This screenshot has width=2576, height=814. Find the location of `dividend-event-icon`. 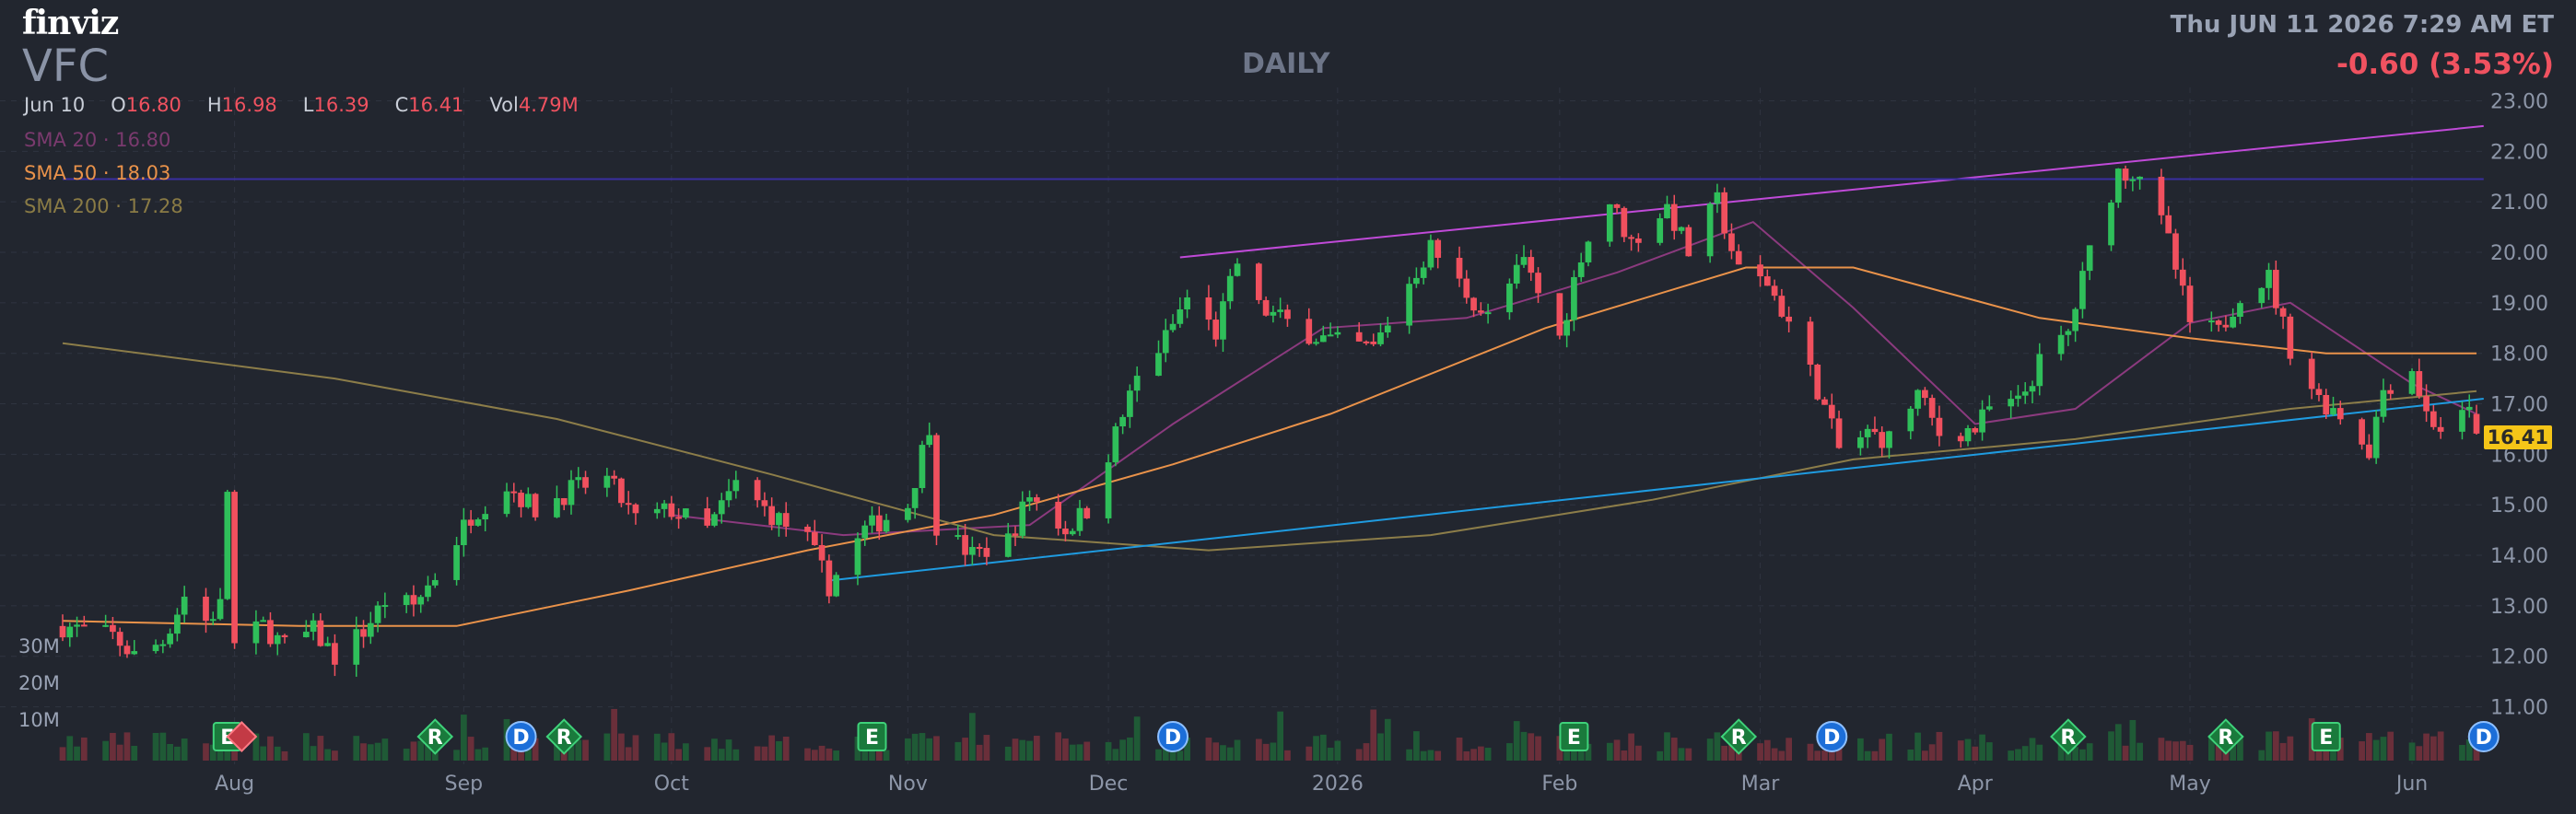

dividend-event-icon is located at coordinates (1173, 736).